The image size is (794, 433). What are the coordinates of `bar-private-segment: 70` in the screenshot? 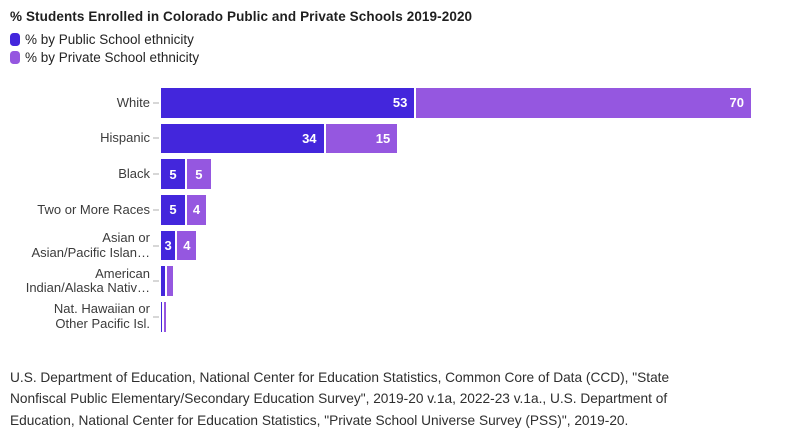 It's located at (583, 103).